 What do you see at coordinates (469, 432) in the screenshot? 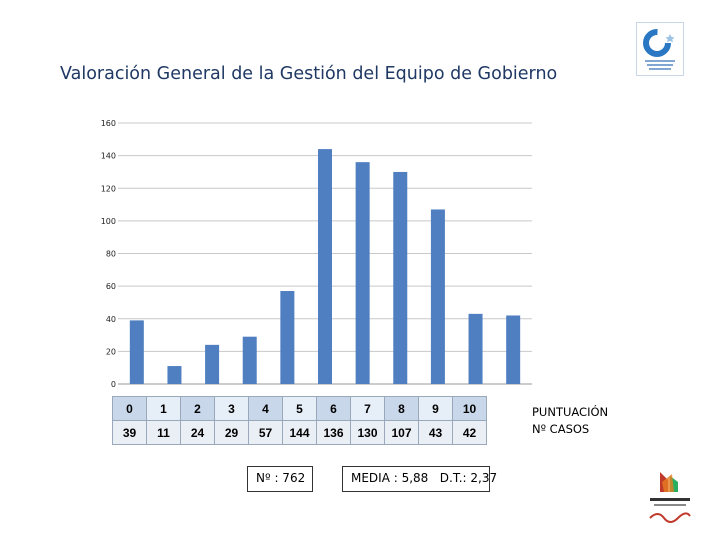
I see `cases-cell: 42` at bounding box center [469, 432].